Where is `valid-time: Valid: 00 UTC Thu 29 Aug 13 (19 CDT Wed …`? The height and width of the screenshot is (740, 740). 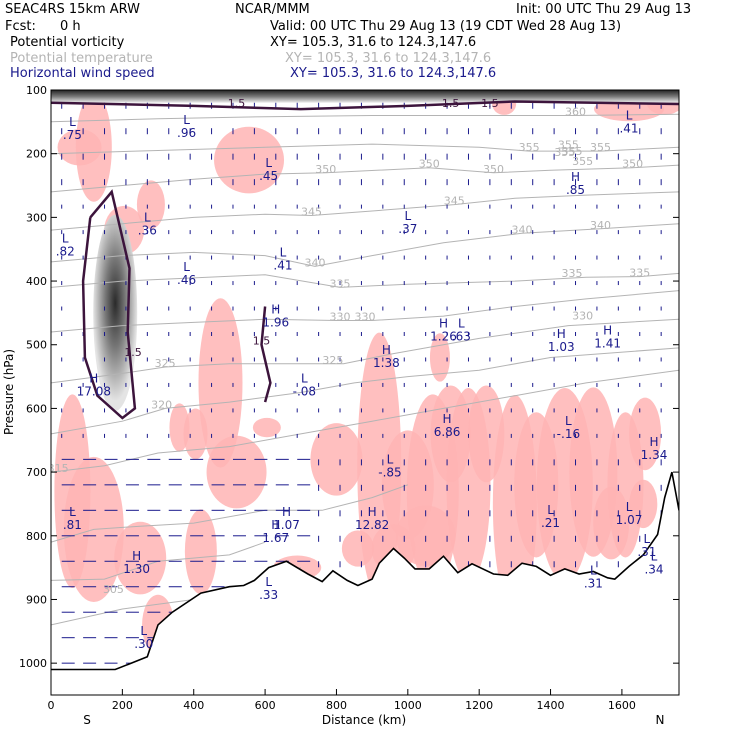
valid-time: Valid: 00 UTC Thu 29 Aug 13 (19 CDT Wed … is located at coordinates (446, 26).